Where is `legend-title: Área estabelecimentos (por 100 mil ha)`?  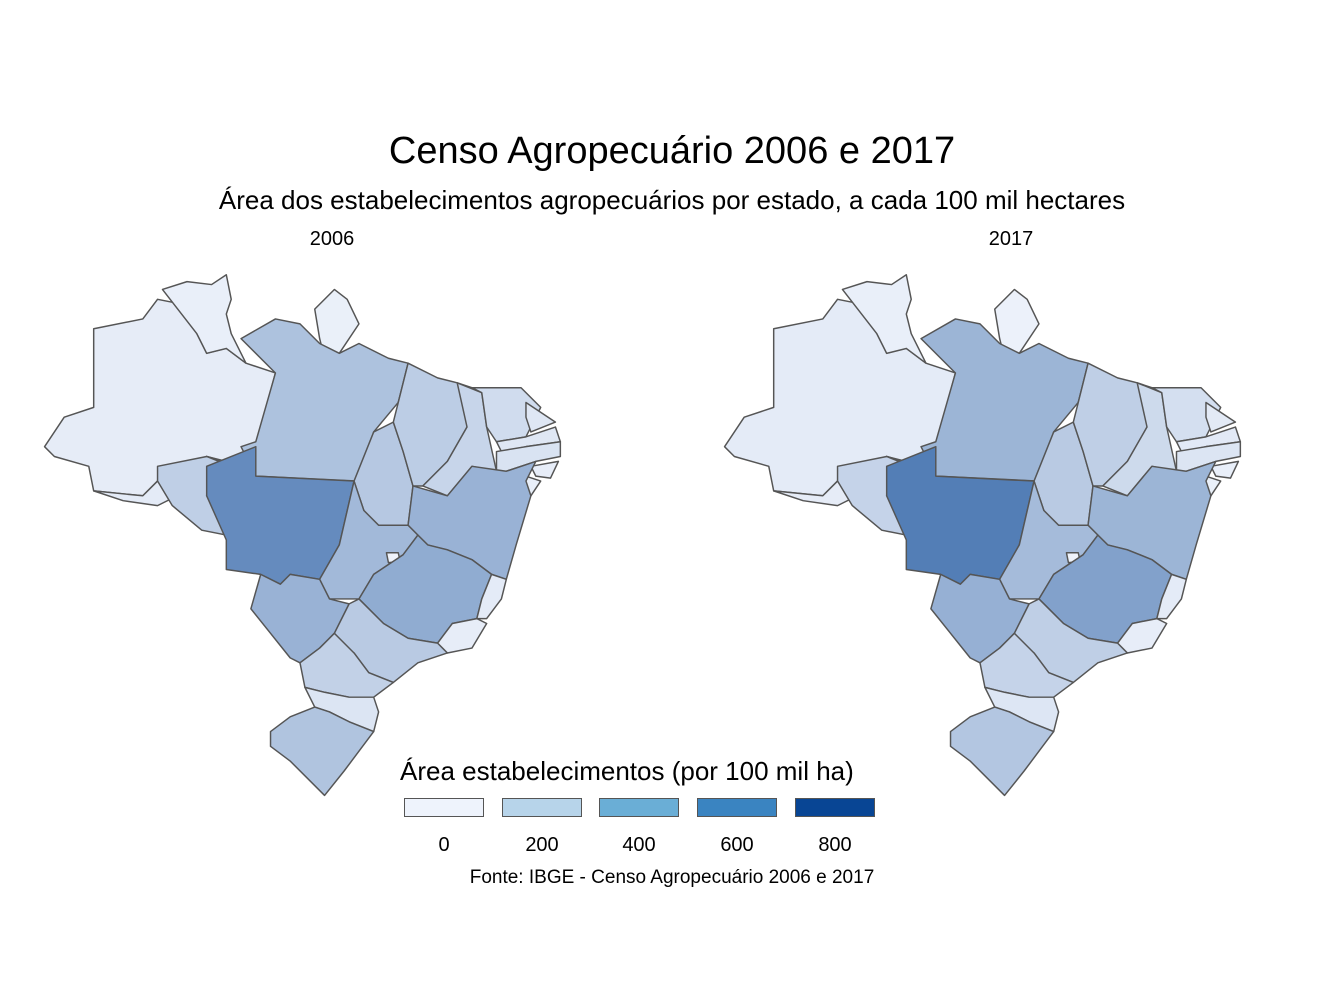 legend-title: Área estabelecimentos (por 100 mil ha) is located at coordinates (627, 771).